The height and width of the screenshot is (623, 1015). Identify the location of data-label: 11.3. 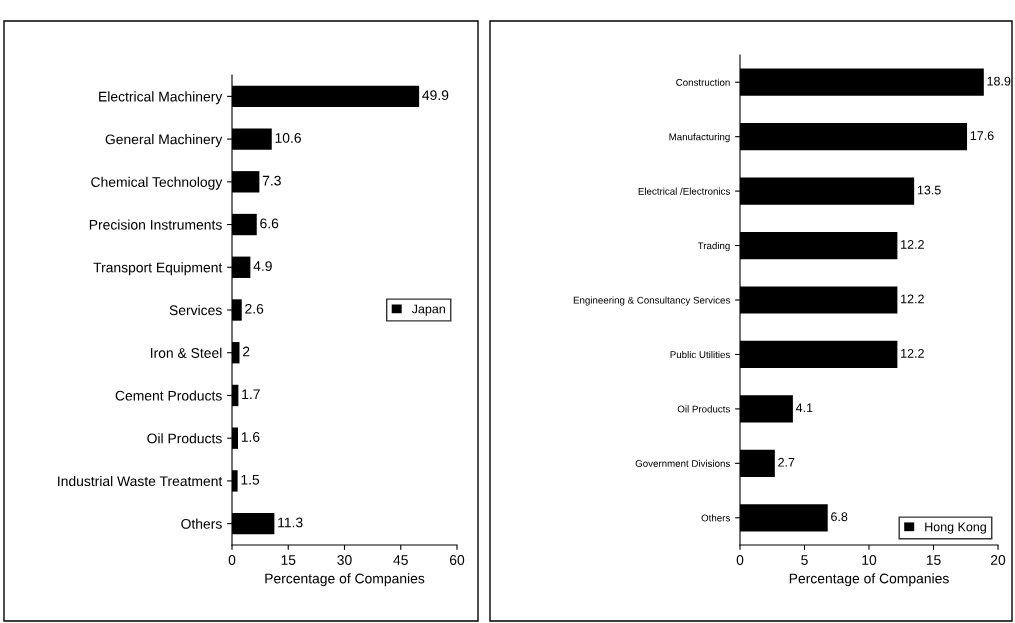
(290, 522).